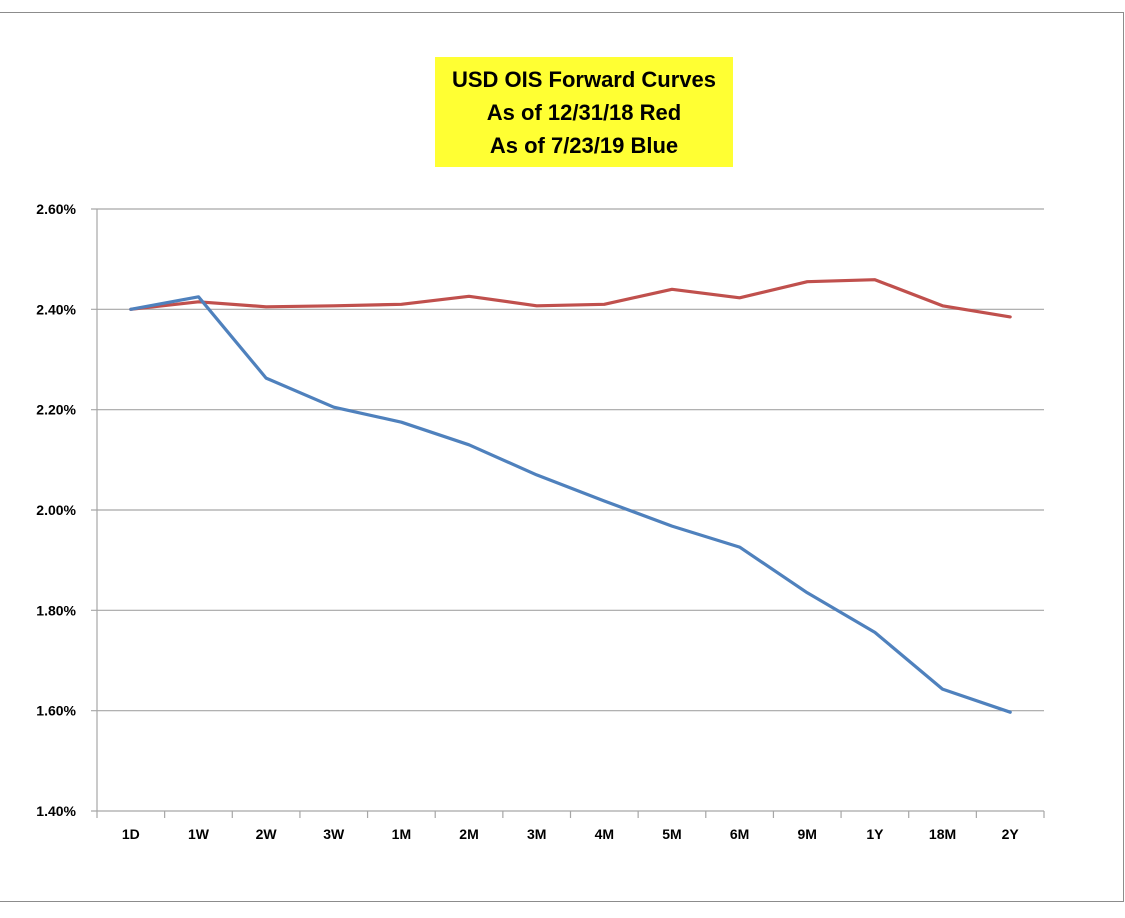  What do you see at coordinates (56, 410) in the screenshot?
I see `y-tick-label: 2.20%` at bounding box center [56, 410].